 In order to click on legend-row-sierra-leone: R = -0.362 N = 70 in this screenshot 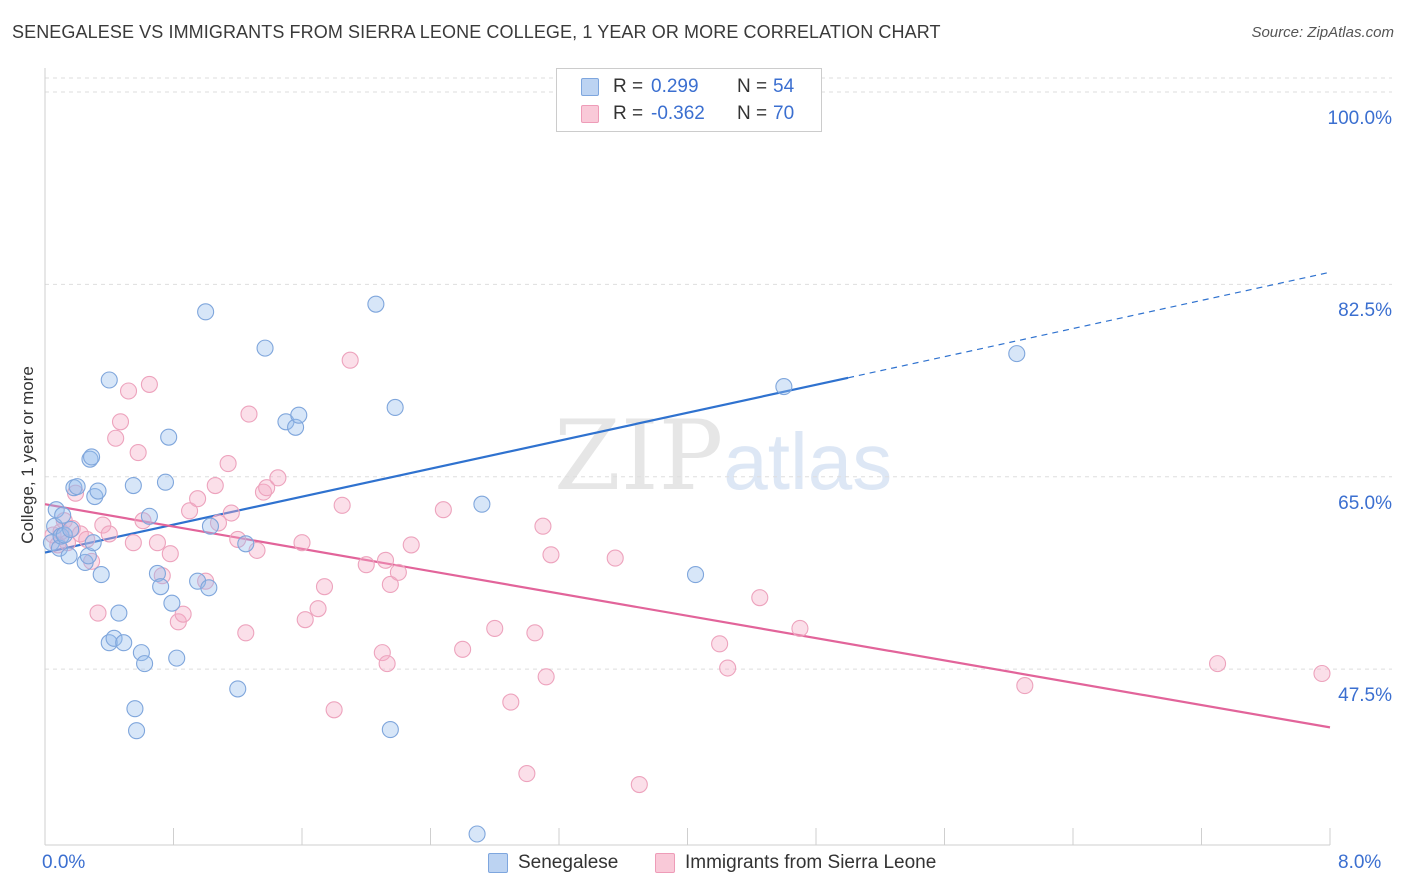, I will do `click(687, 114)`.